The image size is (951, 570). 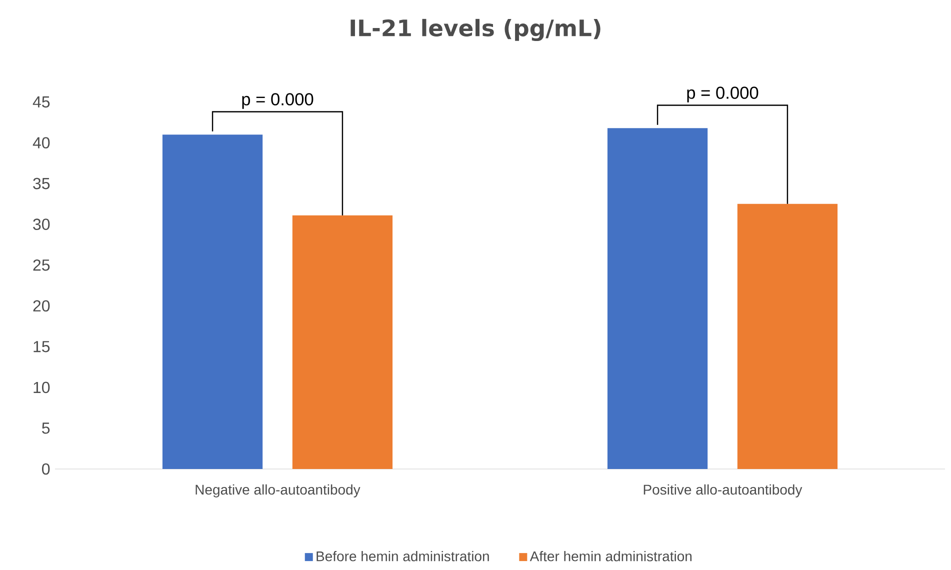 What do you see at coordinates (41, 306) in the screenshot?
I see `y-tick-label: 20` at bounding box center [41, 306].